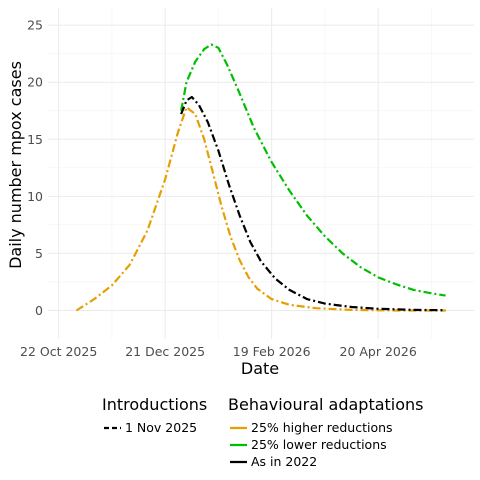 Image resolution: width=480 pixels, height=480 pixels. Describe the element at coordinates (378, 351) in the screenshot. I see `x-tick-label: 20 Apr 2026` at that location.